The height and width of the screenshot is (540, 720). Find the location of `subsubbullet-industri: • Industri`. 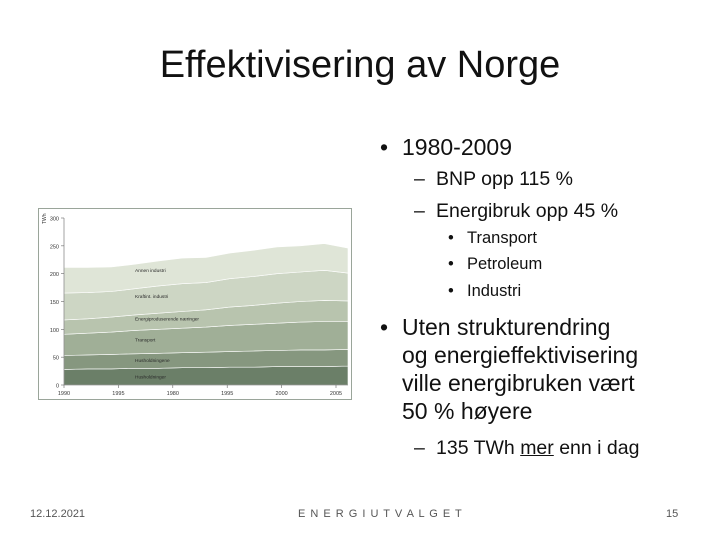

subsubbullet-industri: • Industri is located at coordinates (484, 291).